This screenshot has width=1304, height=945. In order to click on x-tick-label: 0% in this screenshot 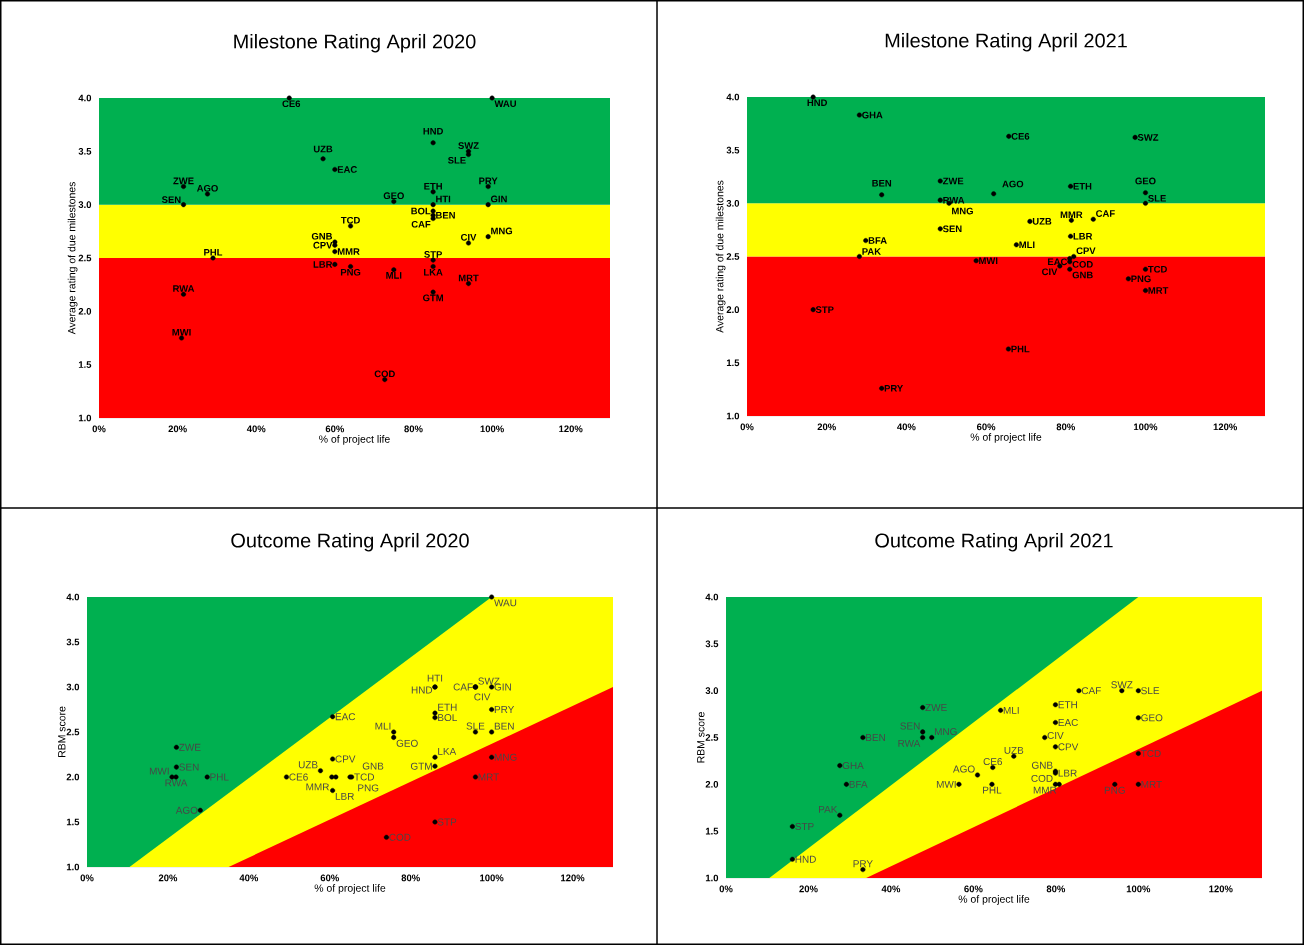, I will do `click(99, 429)`.